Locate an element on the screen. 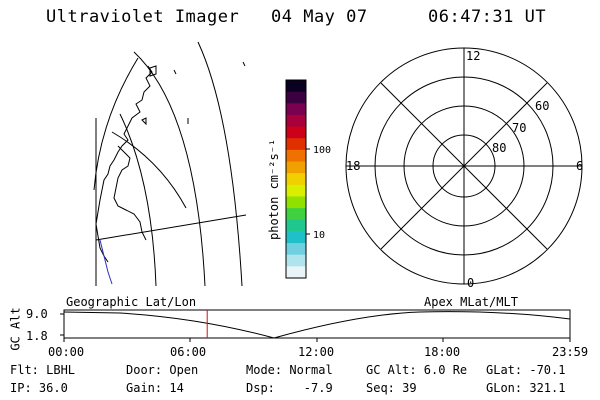 The height and width of the screenshot is (400, 600). mlt-label-12: 12 is located at coordinates (473, 56).